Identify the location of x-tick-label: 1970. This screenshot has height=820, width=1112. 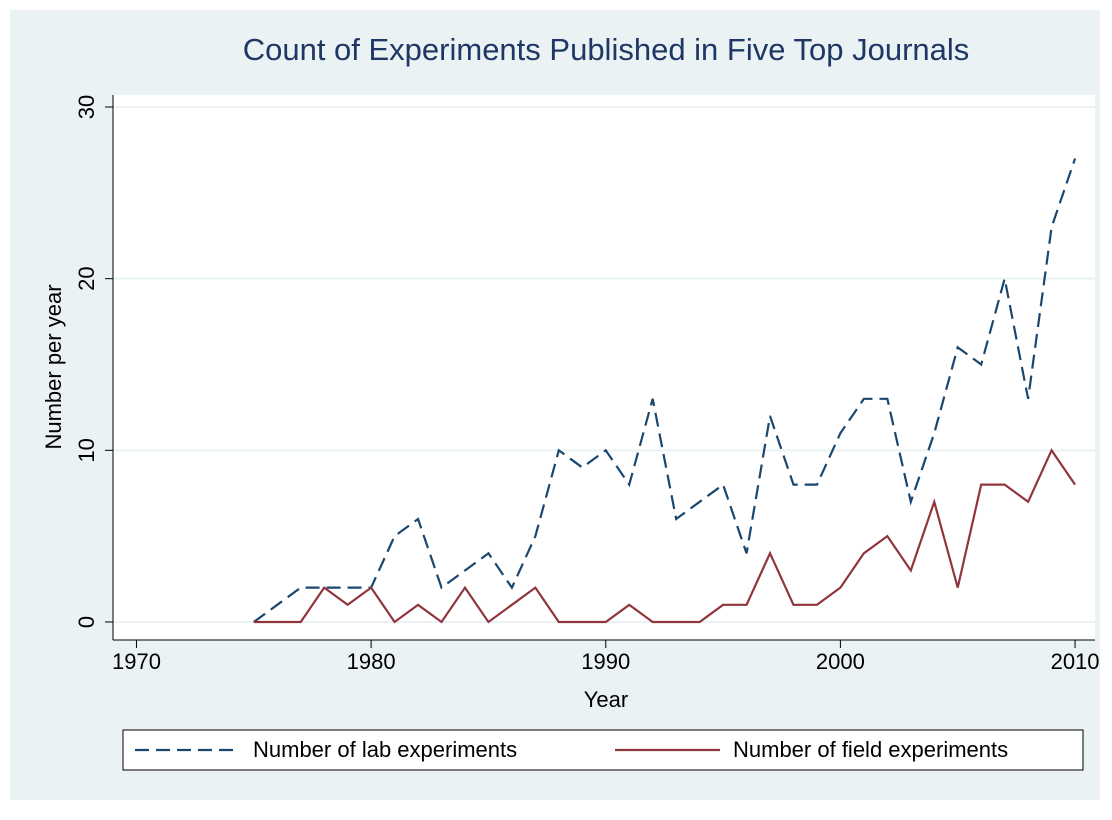
(136, 661).